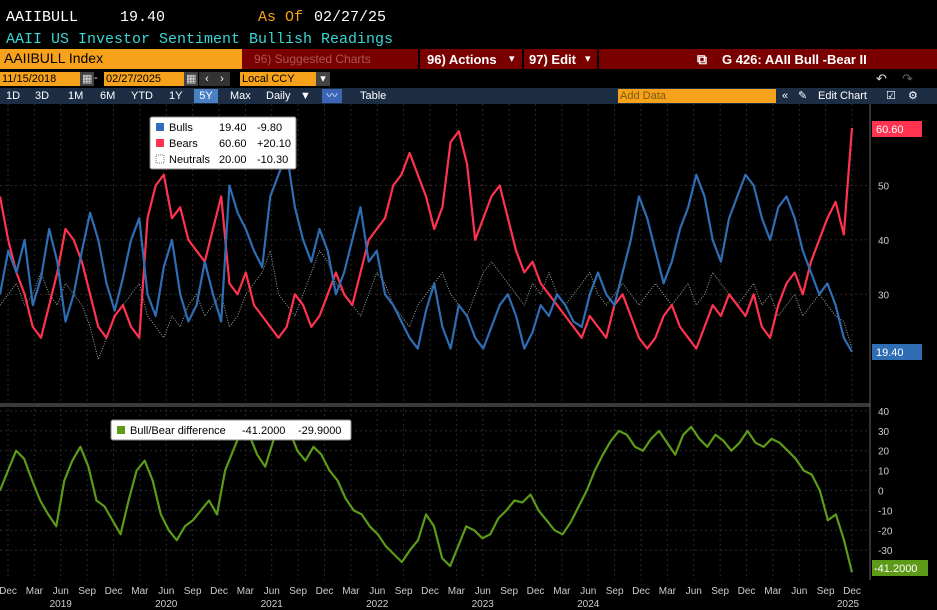 The width and height of the screenshot is (937, 610). What do you see at coordinates (160, 159) in the screenshot?
I see `neutrals-swatch` at bounding box center [160, 159].